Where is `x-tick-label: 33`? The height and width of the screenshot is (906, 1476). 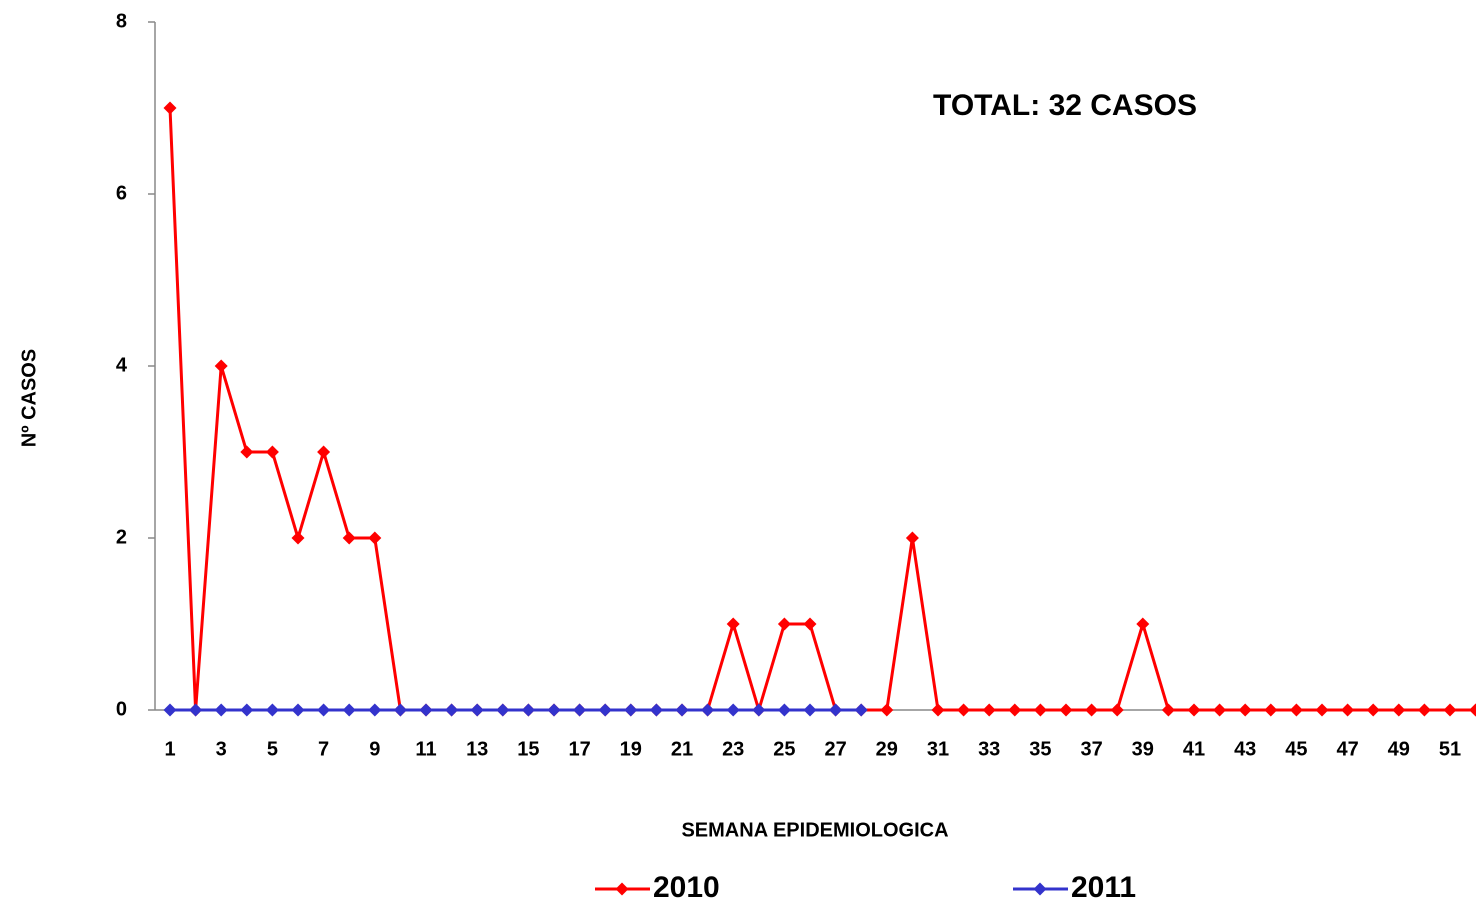 x-tick-label: 33 is located at coordinates (989, 749).